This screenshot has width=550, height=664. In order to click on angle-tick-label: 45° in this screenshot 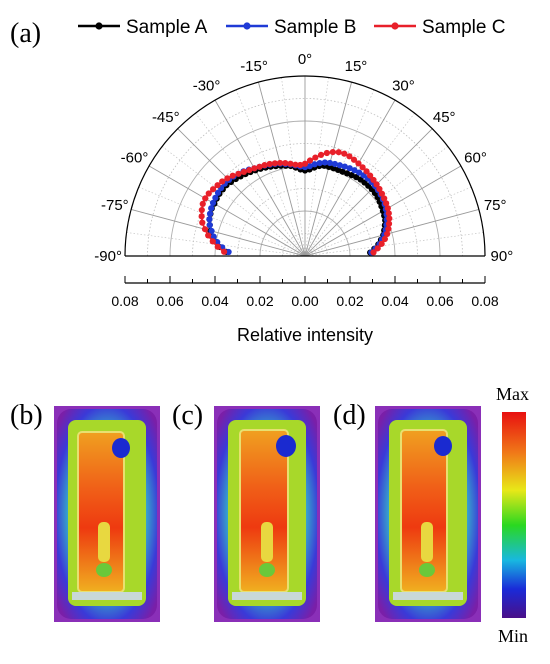, I will do `click(444, 117)`.